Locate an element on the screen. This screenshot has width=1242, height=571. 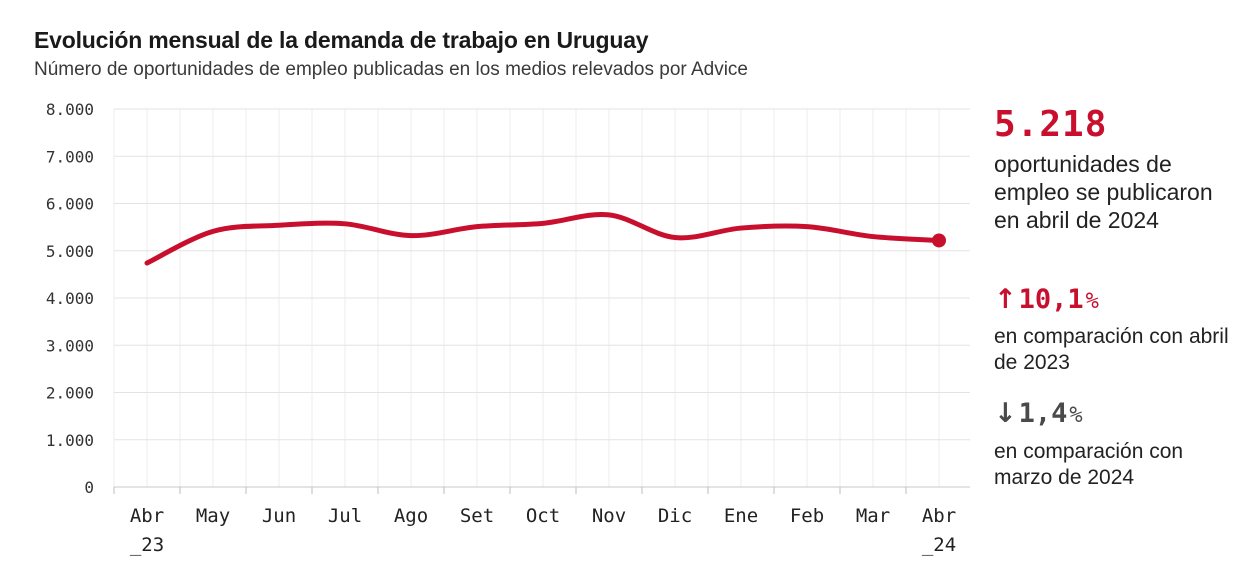
monthly-change-description: en comparación con marzo de 2024 is located at coordinates (1089, 464).